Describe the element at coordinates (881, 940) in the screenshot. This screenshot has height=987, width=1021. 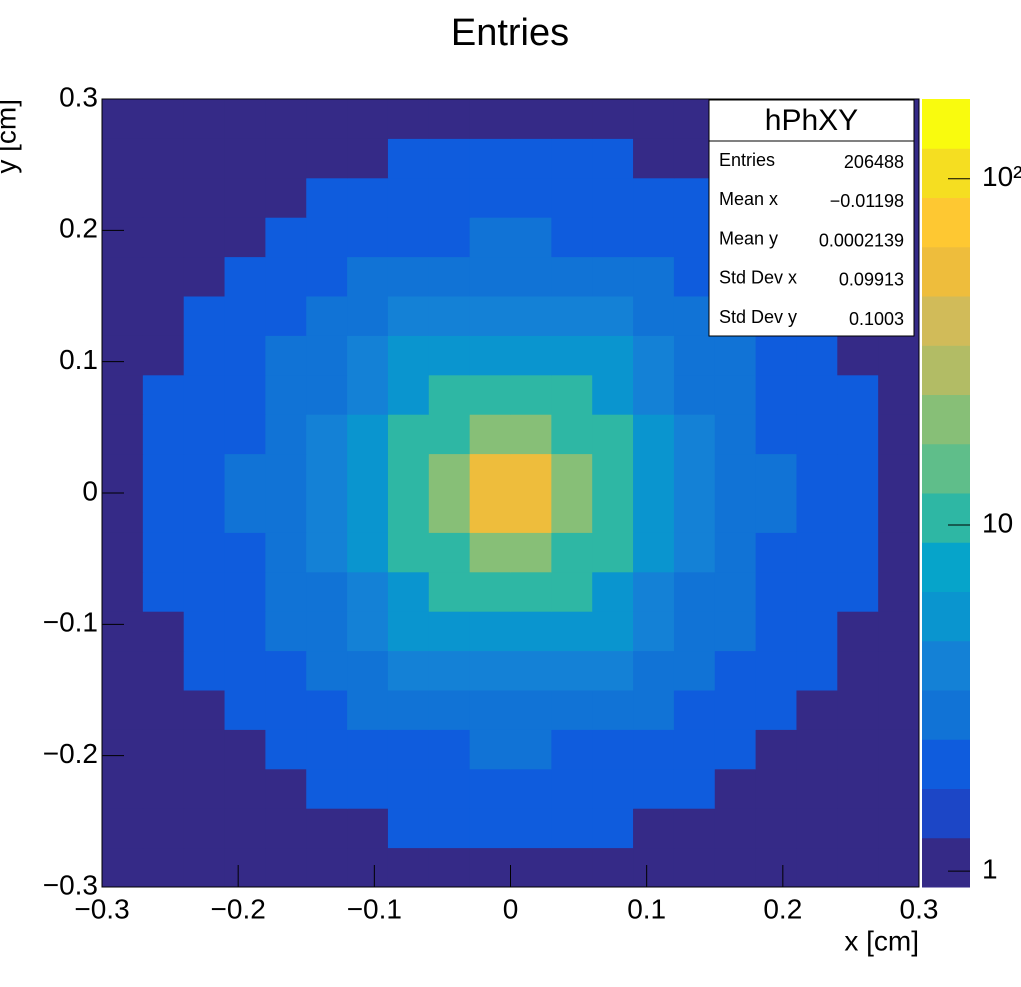
I see `x-axis-label: x [cm]` at that location.